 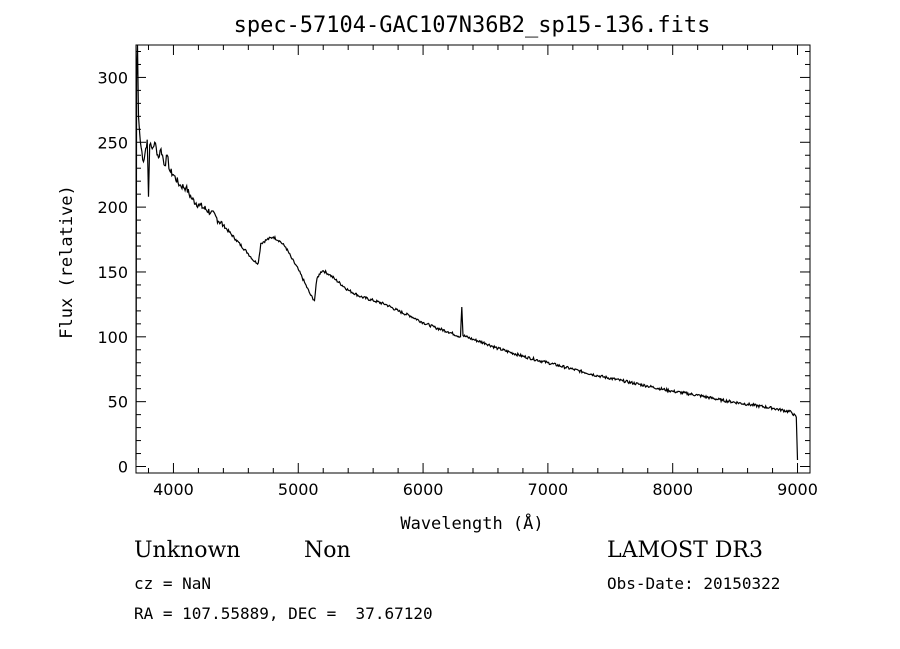 I want to click on y-tick-label: 250, so click(x=112, y=142).